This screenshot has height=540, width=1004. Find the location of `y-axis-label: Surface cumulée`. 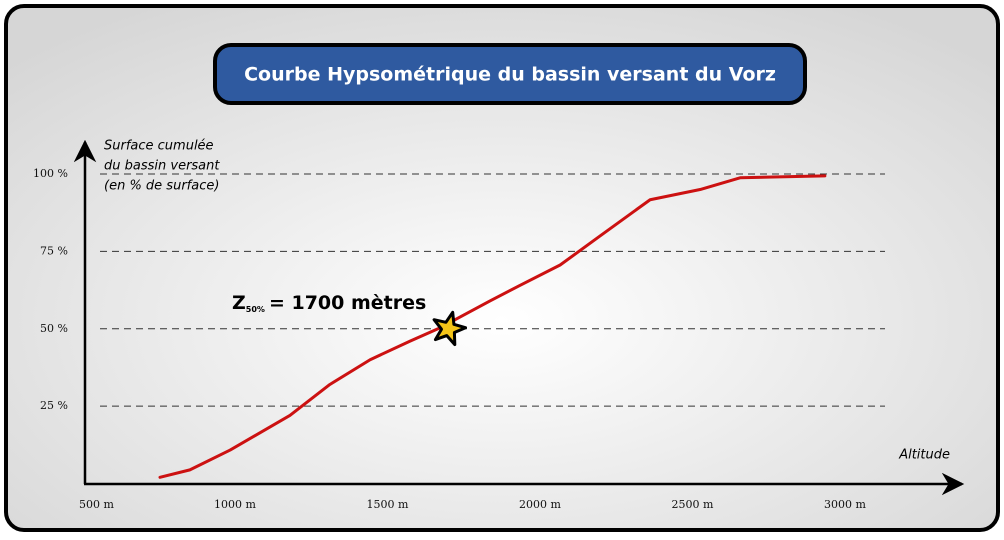

y-axis-label: Surface cumulée is located at coordinates (159, 146).